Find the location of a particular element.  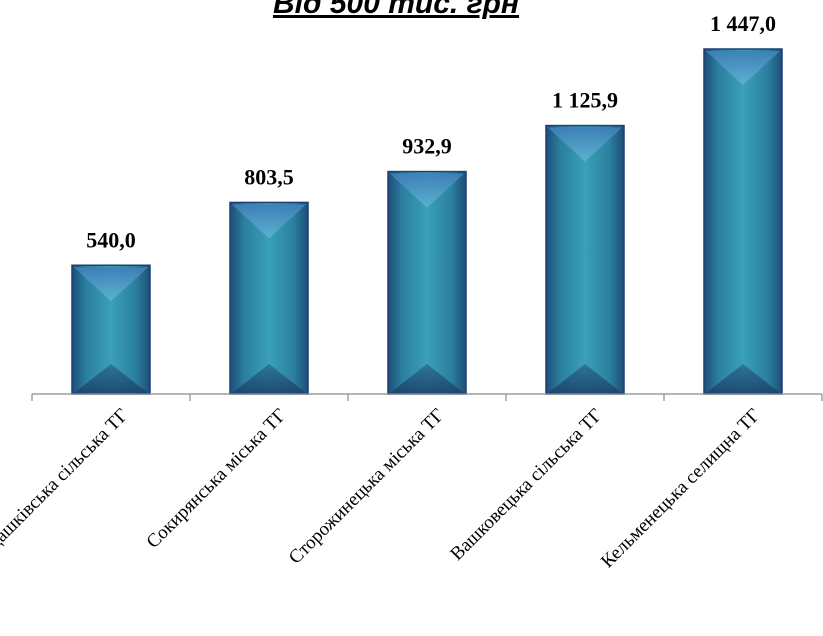

chart-title: Від 500 тис. грн is located at coordinates (396, 10).